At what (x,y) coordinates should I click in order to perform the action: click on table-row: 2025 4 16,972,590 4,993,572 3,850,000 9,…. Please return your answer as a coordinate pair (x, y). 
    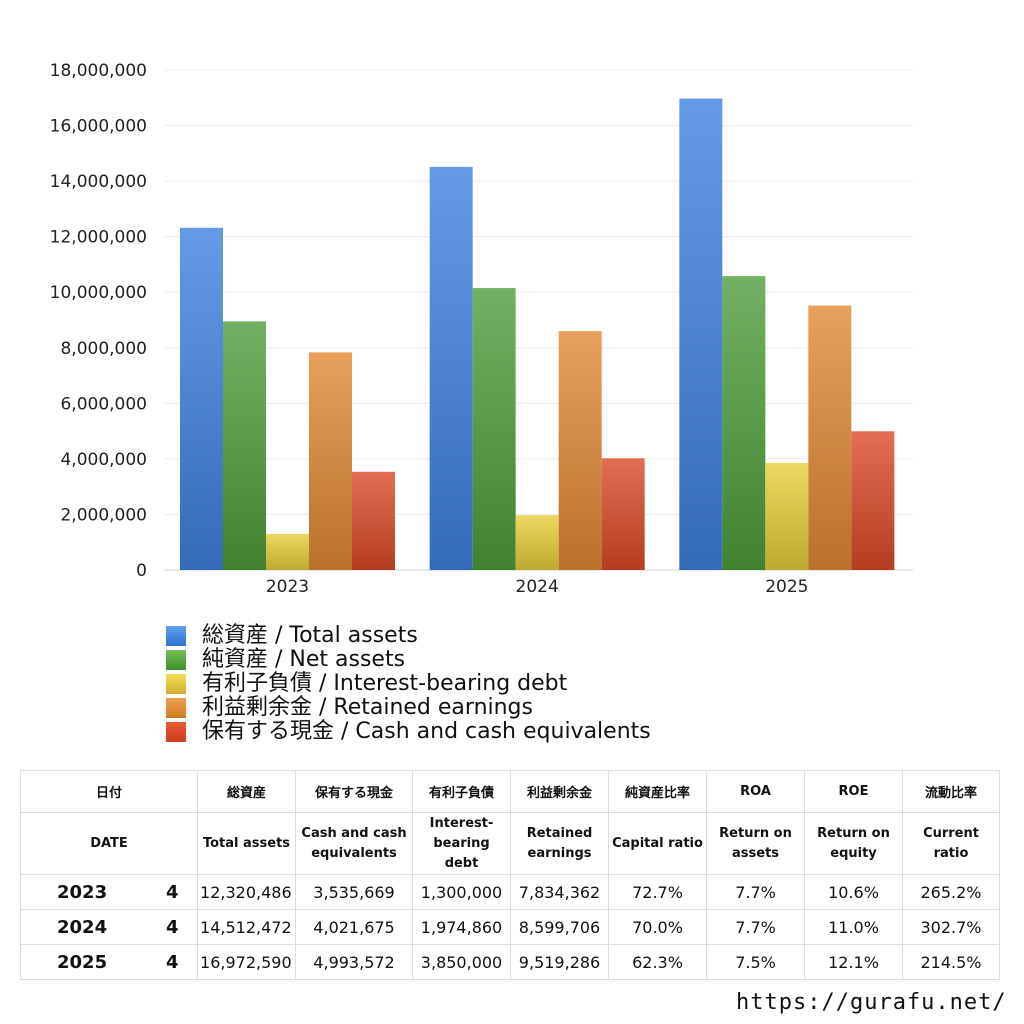
    Looking at the image, I should click on (510, 962).